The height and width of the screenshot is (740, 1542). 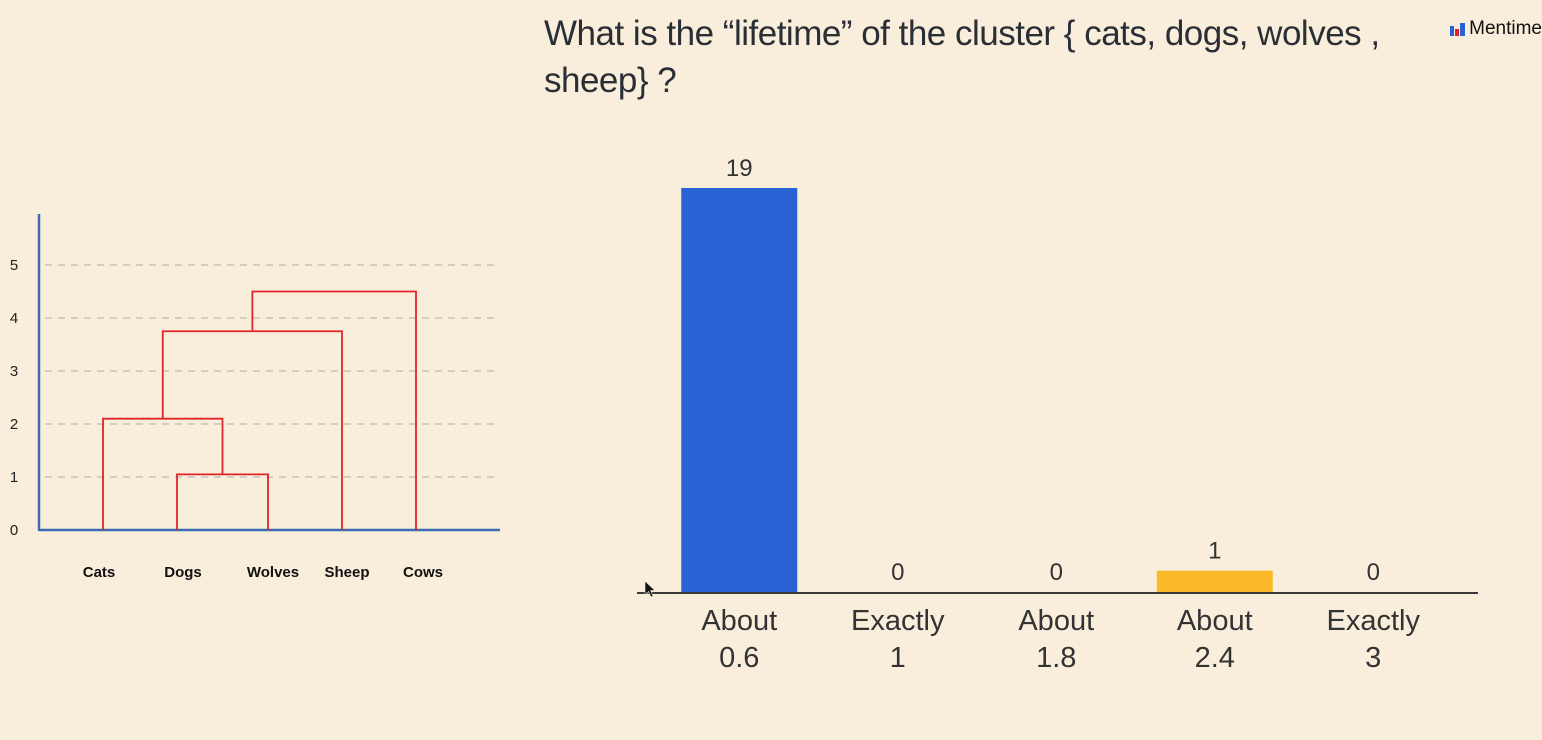 What do you see at coordinates (1056, 658) in the screenshot?
I see `category-label-line: 1.8` at bounding box center [1056, 658].